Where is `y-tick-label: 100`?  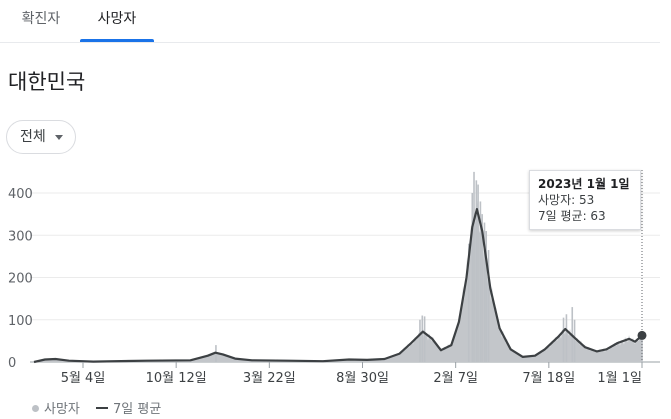
y-tick-label: 100 is located at coordinates (20, 321).